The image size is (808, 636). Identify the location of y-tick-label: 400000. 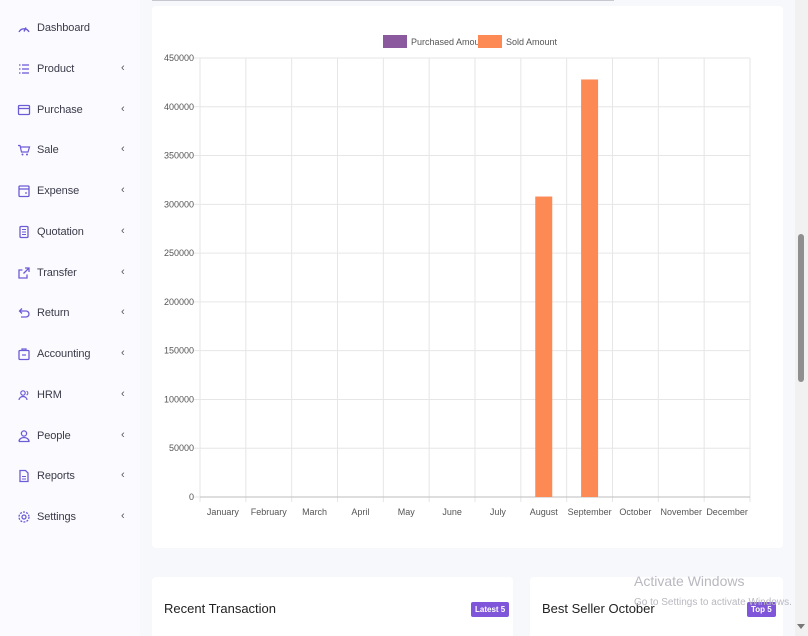
(179, 107).